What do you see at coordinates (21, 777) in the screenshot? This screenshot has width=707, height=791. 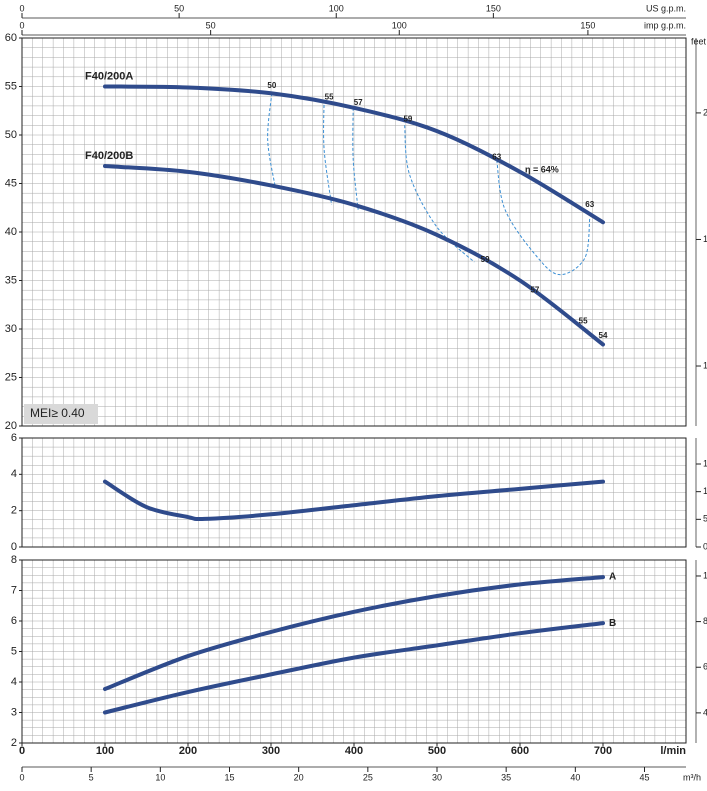 I see `bottom-tick-label: 0` at bounding box center [21, 777].